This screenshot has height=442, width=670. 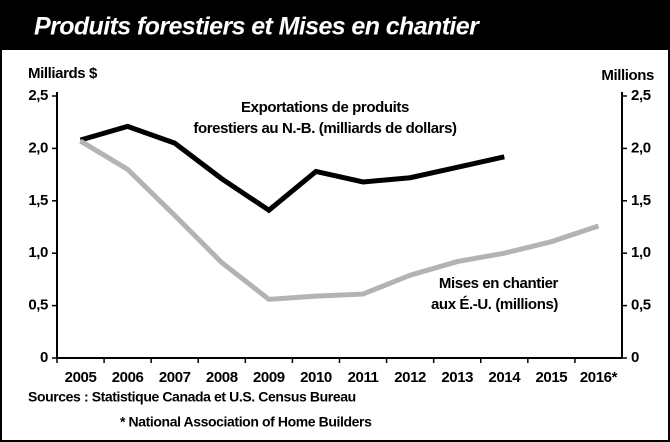 What do you see at coordinates (551, 377) in the screenshot?
I see `x-tick-label: 2015` at bounding box center [551, 377].